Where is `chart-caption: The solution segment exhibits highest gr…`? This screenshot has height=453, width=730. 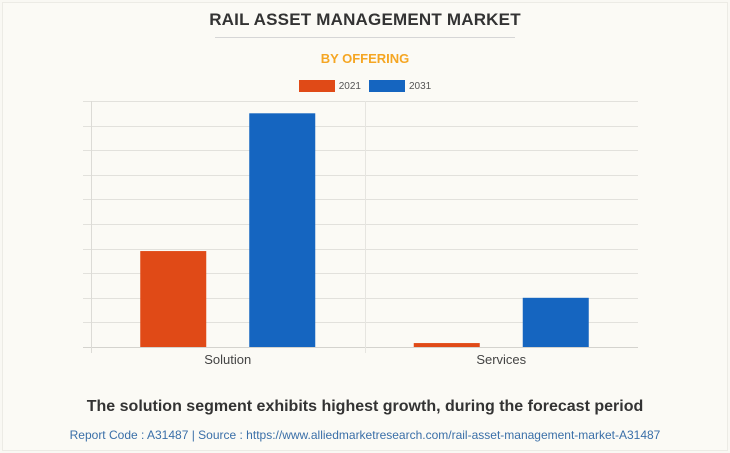
chart-caption: The solution segment exhibits highest gr… is located at coordinates (365, 406).